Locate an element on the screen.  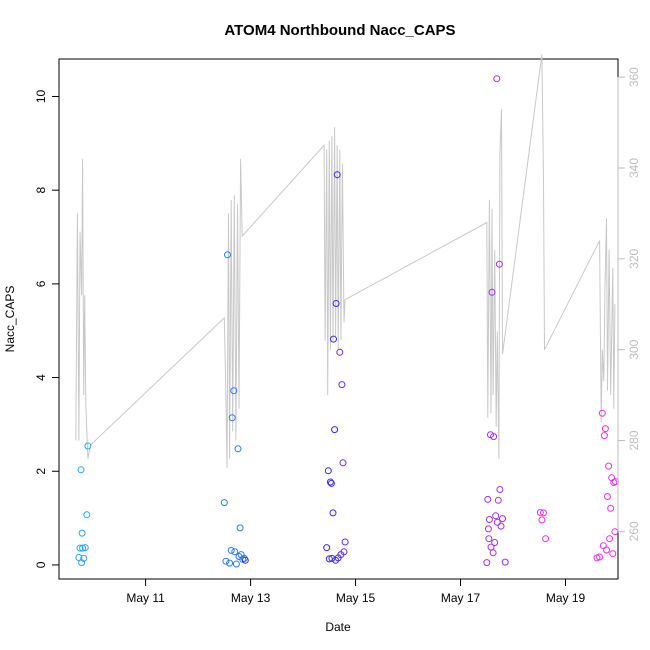
y-tick-label: 2 is located at coordinates (41, 471).